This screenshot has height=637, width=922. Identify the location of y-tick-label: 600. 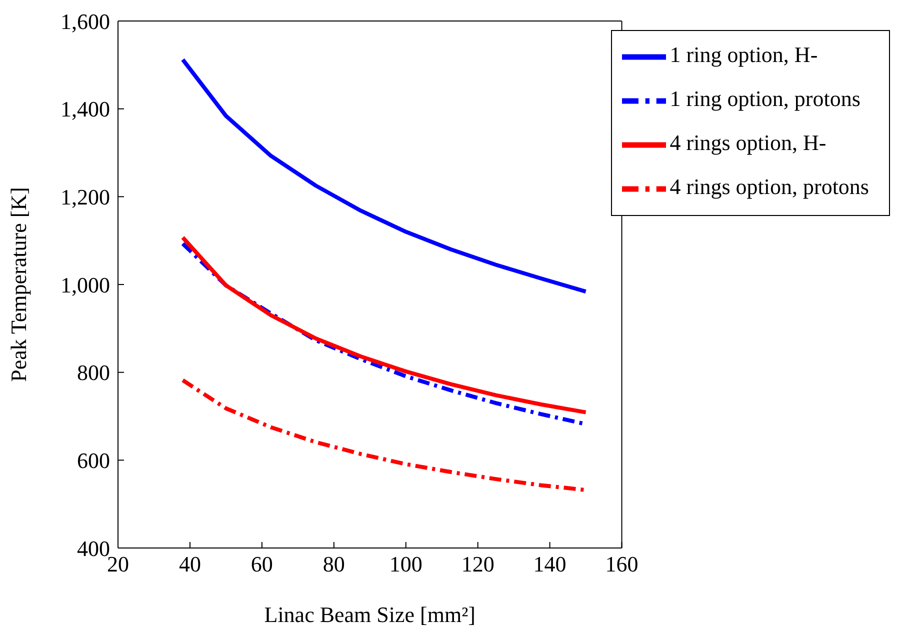
(93, 460).